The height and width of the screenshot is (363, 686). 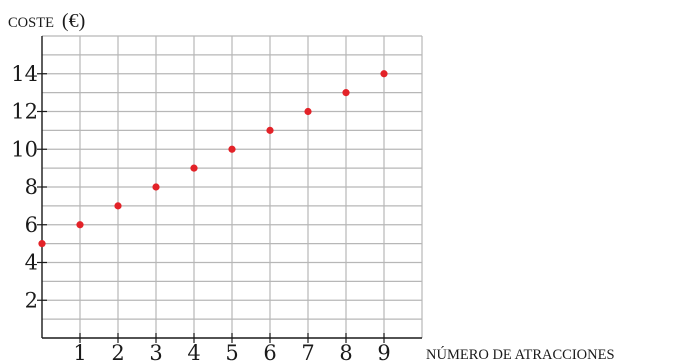 I want to click on x-axis-title: NÚMERO DE ATRACCIONES, so click(x=520, y=354).